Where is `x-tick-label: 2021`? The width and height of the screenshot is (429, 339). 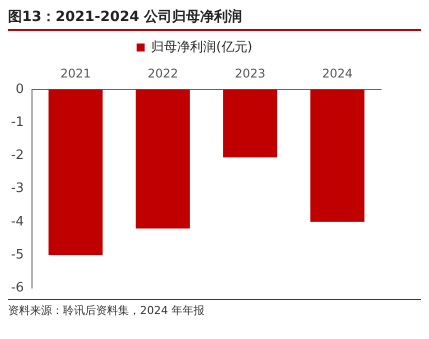 x-tick-label: 2021 is located at coordinates (75, 73).